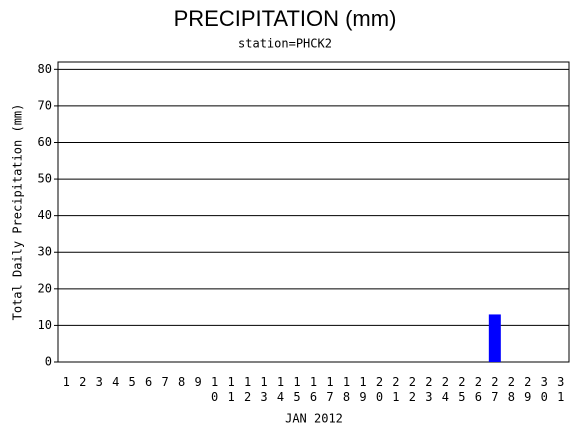  I want to click on chart-title: PRECIPITATION (mm), so click(285, 18).